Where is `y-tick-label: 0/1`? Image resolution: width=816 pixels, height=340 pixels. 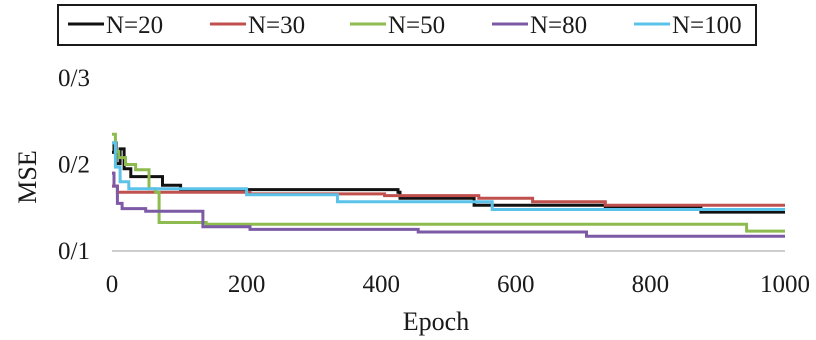
y-tick-label: 0/1 is located at coordinates (74, 251).